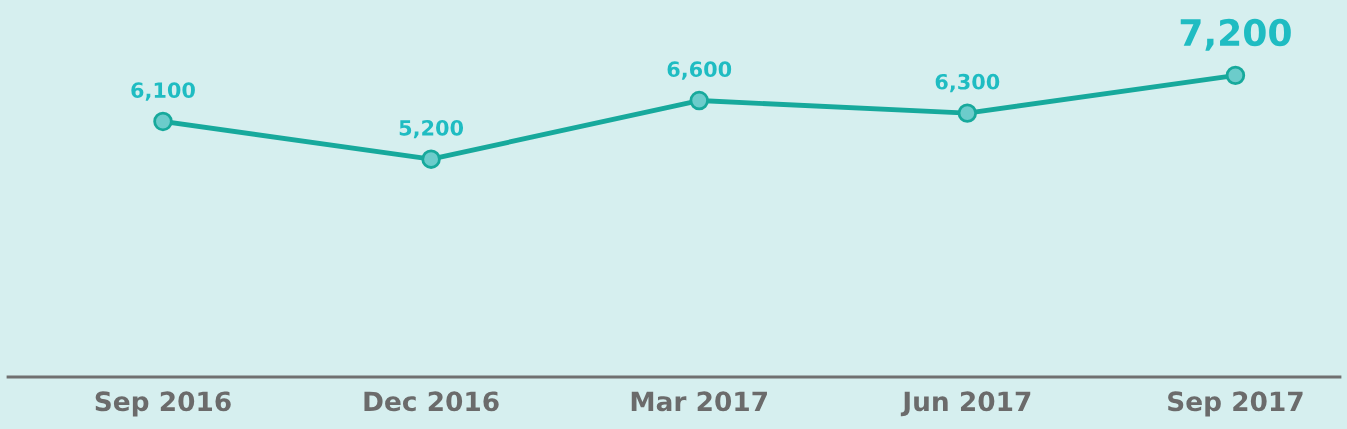 The height and width of the screenshot is (429, 1347). I want to click on x-tick-label: Jun 2017, so click(965, 404).